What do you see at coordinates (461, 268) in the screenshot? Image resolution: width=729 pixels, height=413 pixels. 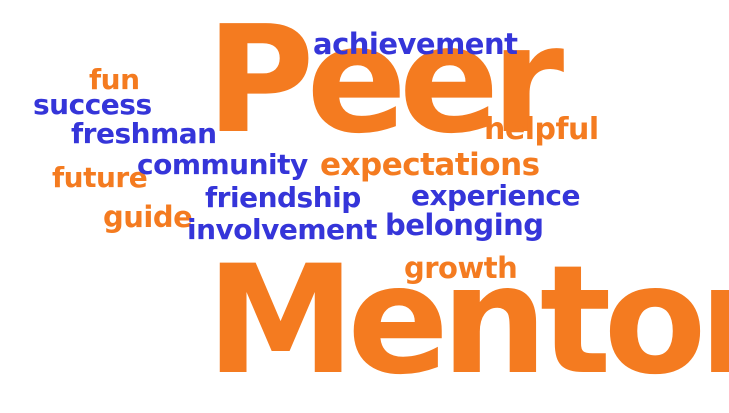 I see `word-growth: growth` at bounding box center [461, 268].